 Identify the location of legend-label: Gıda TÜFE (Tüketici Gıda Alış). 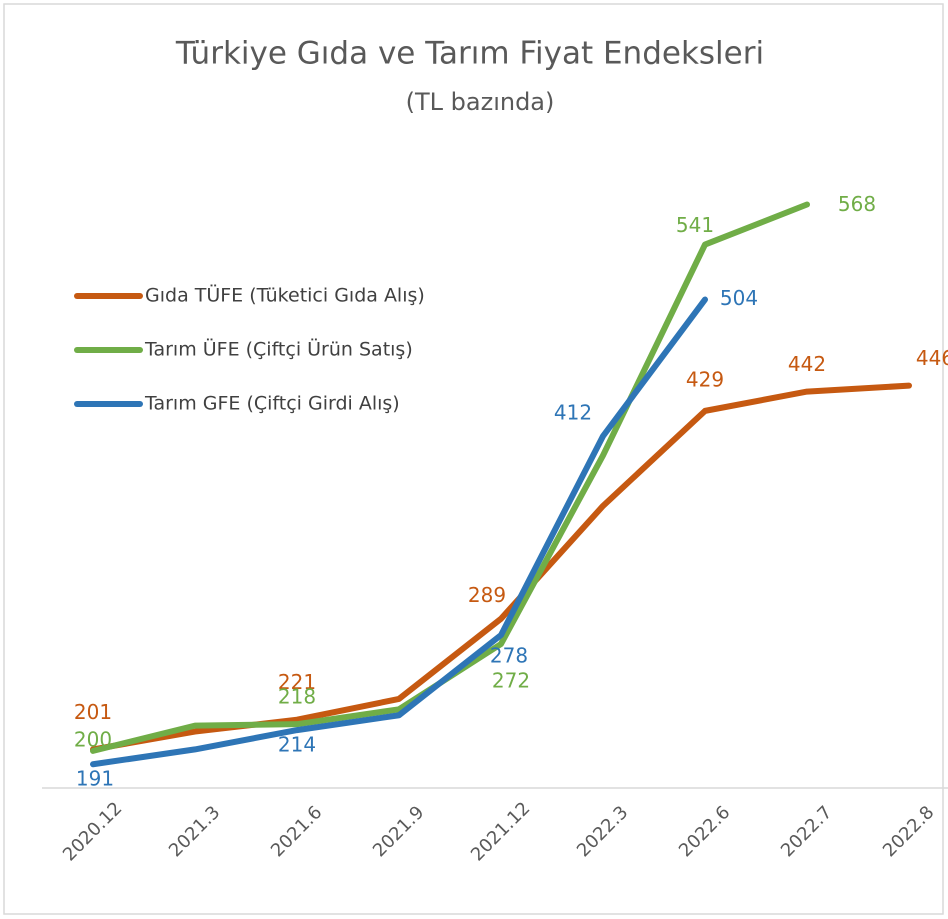
(285, 295).